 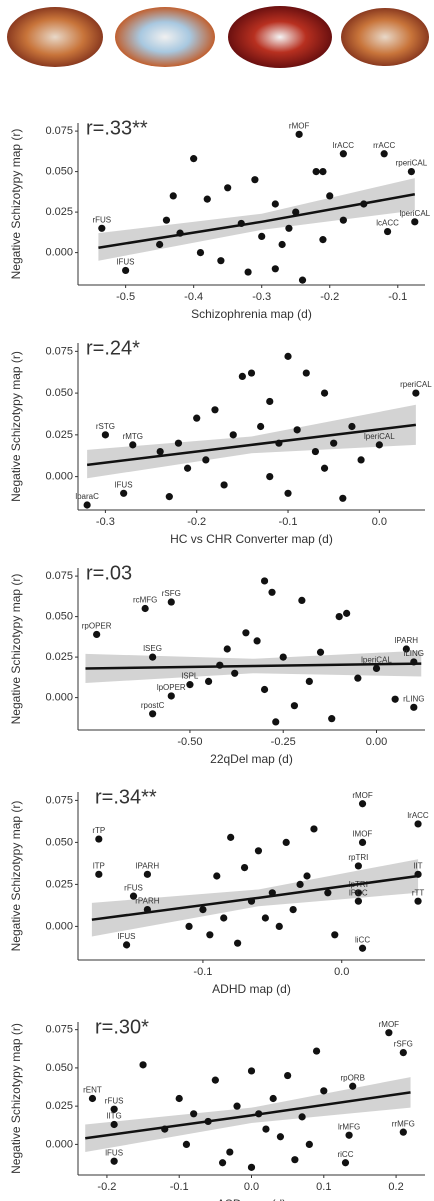 What do you see at coordinates (363, 834) in the screenshot?
I see `point-label: lMOF` at bounding box center [363, 834].